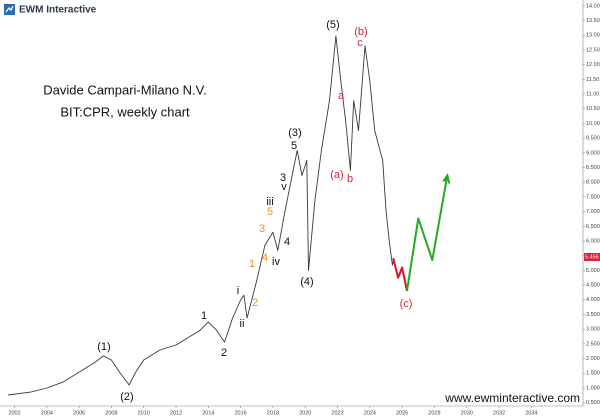 Image resolution: width=600 pixels, height=419 pixels. Describe the element at coordinates (592, 95) in the screenshot. I see `y-tick-label: 11.00` at that location.